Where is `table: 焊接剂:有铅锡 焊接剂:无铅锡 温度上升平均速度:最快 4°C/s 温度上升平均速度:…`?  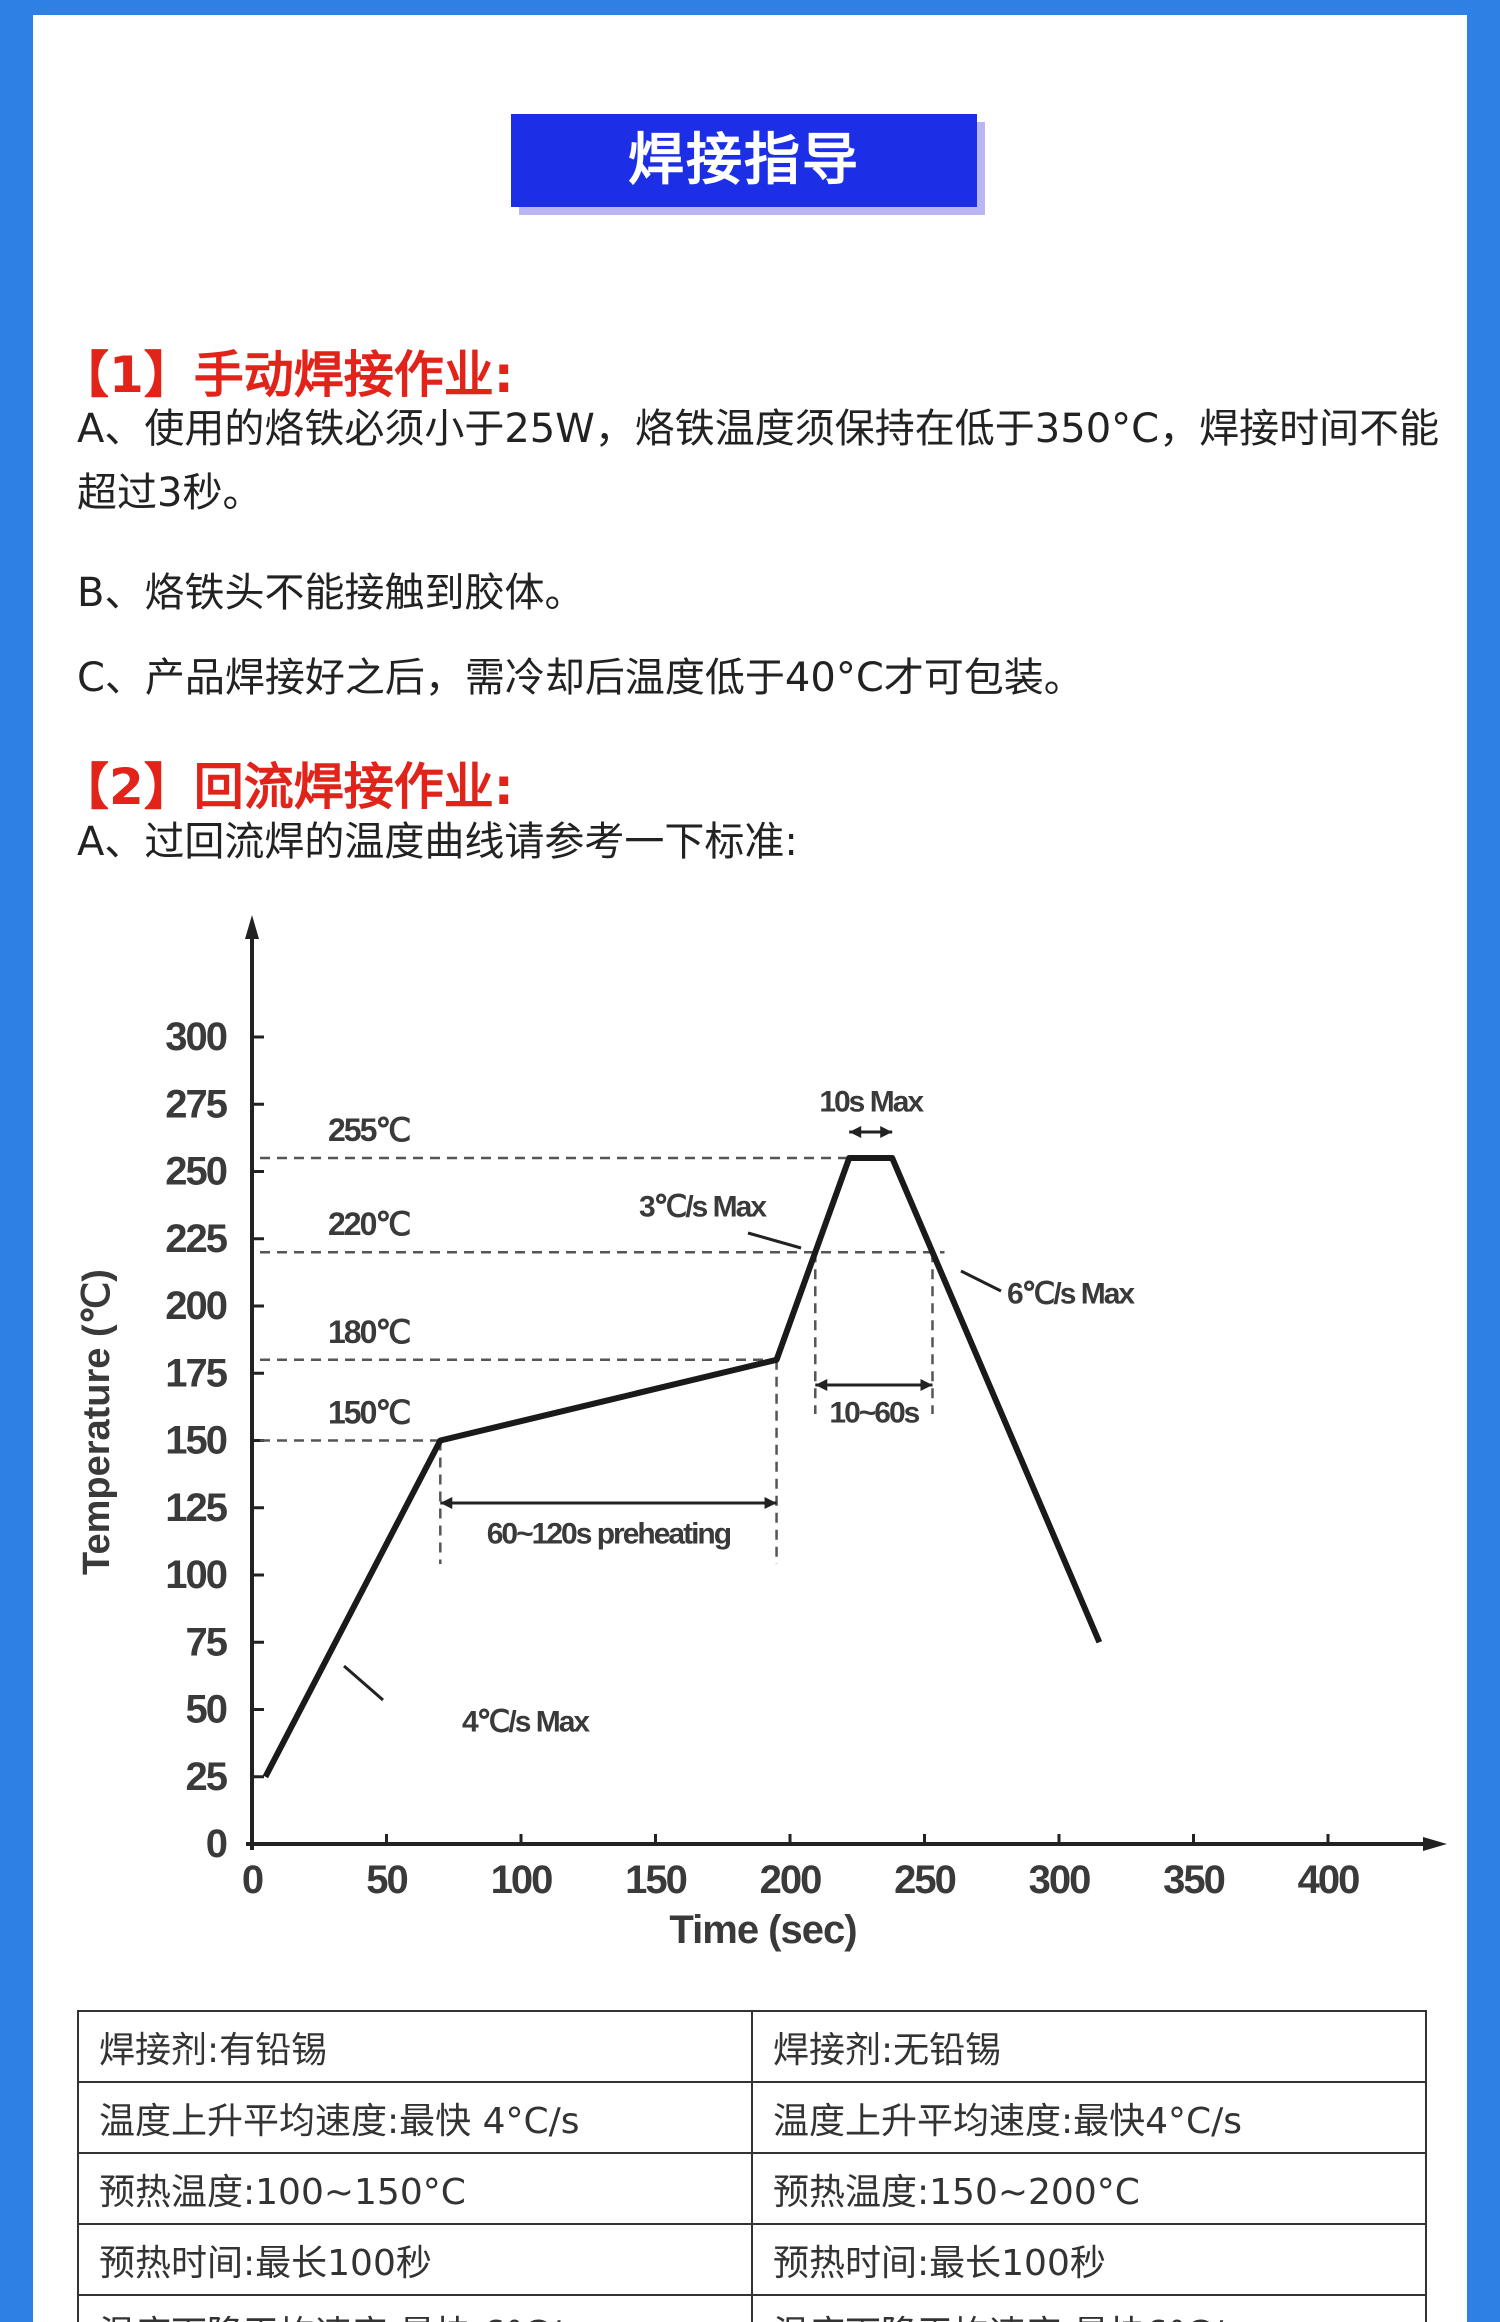
table: 焊接剂:有铅锡 焊接剂:无铅锡 温度上升平均速度:最快 4°C/s 温度上升平均速度:… is located at coordinates (752, 2166).